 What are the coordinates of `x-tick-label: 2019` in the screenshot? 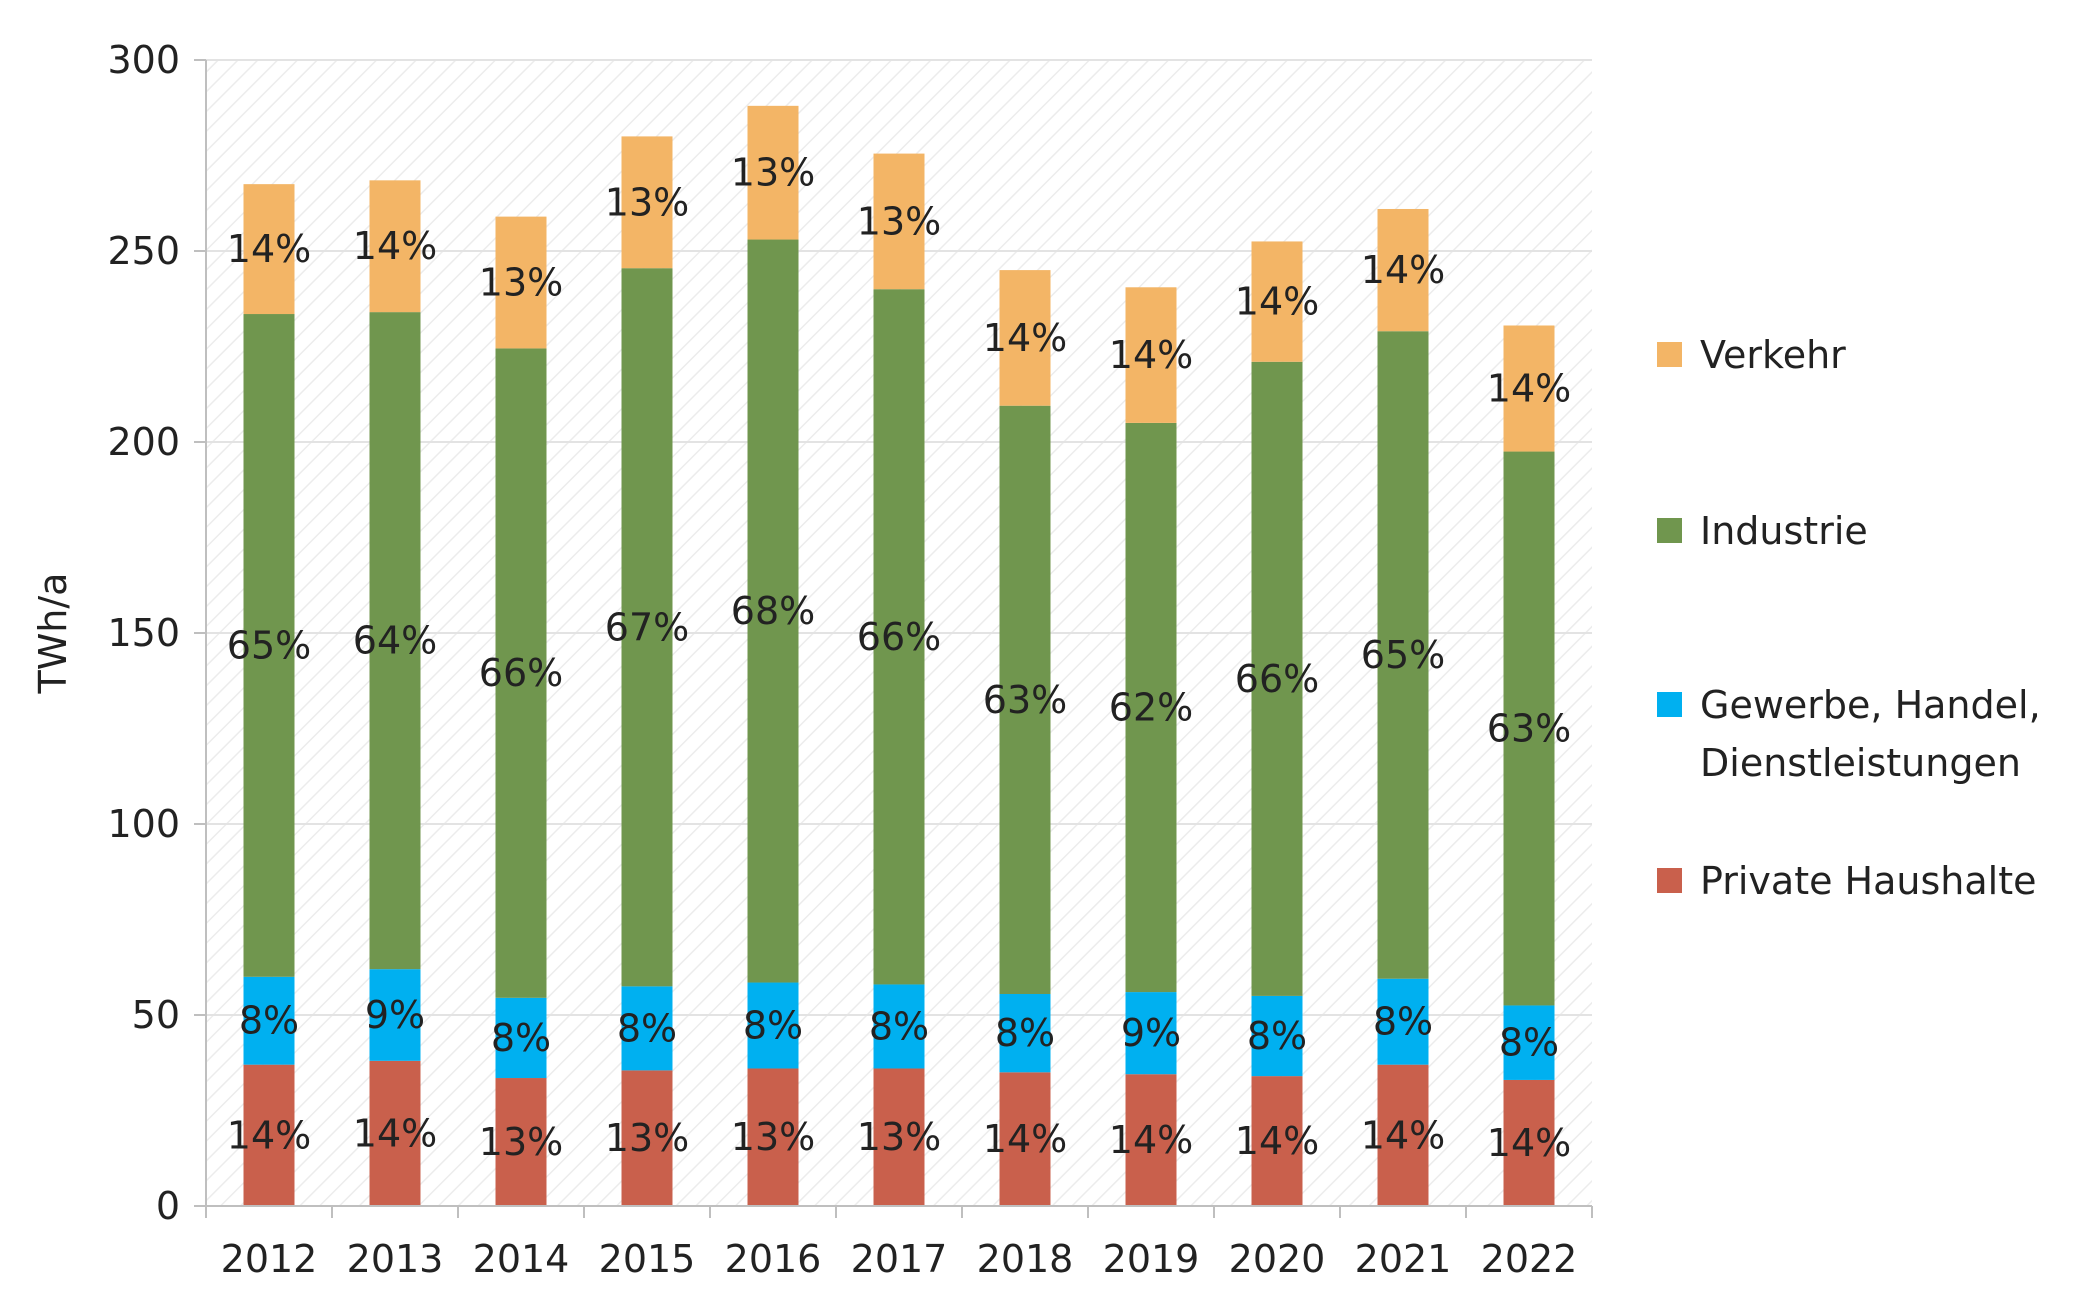 It's located at (1151, 1259).